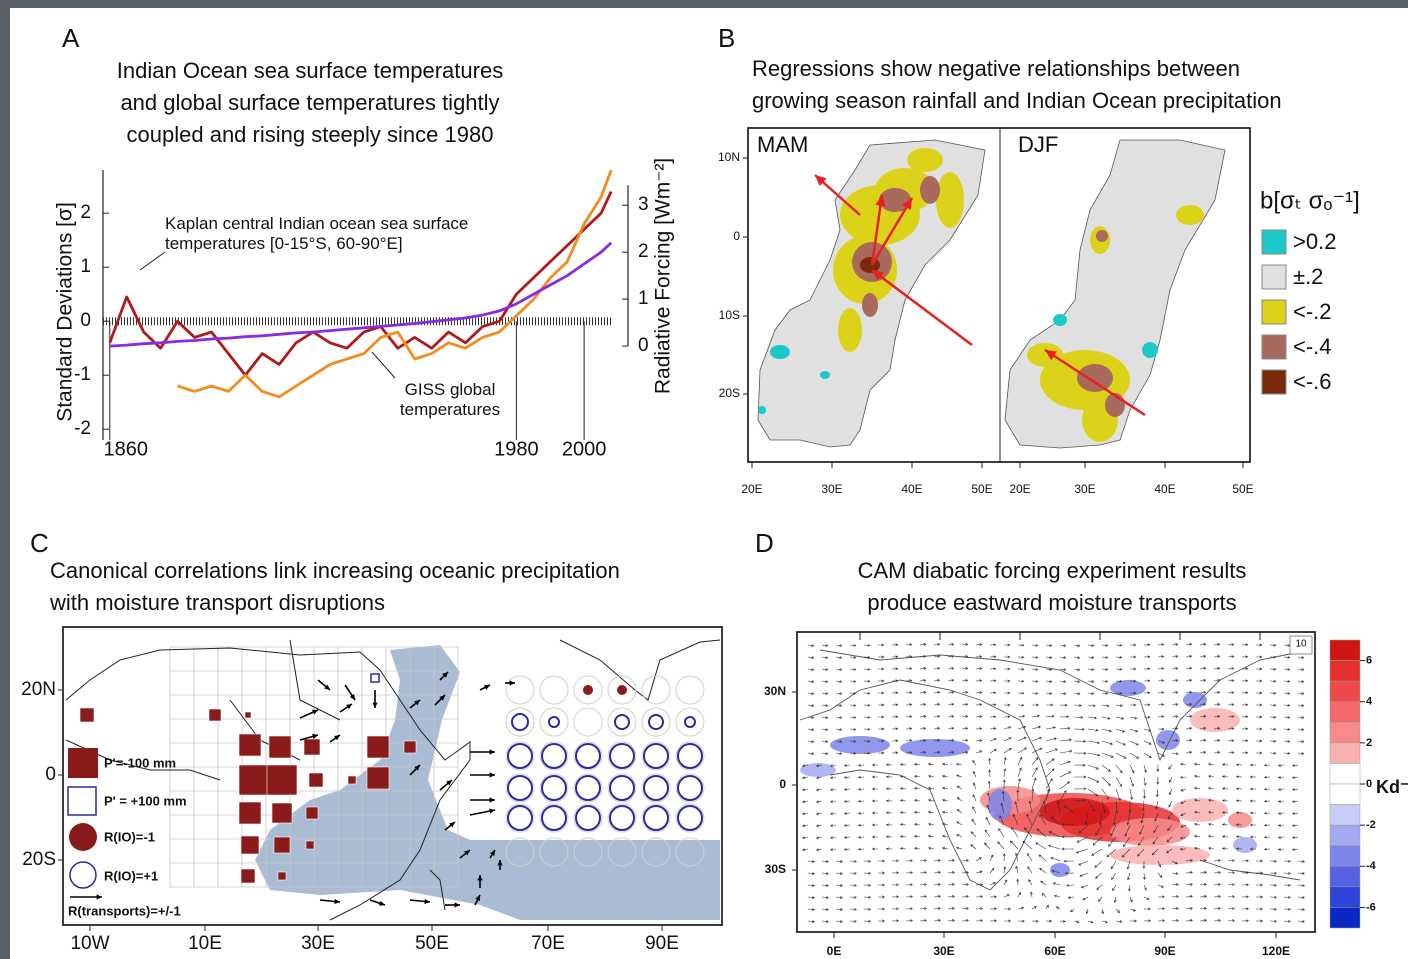 The height and width of the screenshot is (959, 1408). I want to click on map-frame, so click(1056, 782).